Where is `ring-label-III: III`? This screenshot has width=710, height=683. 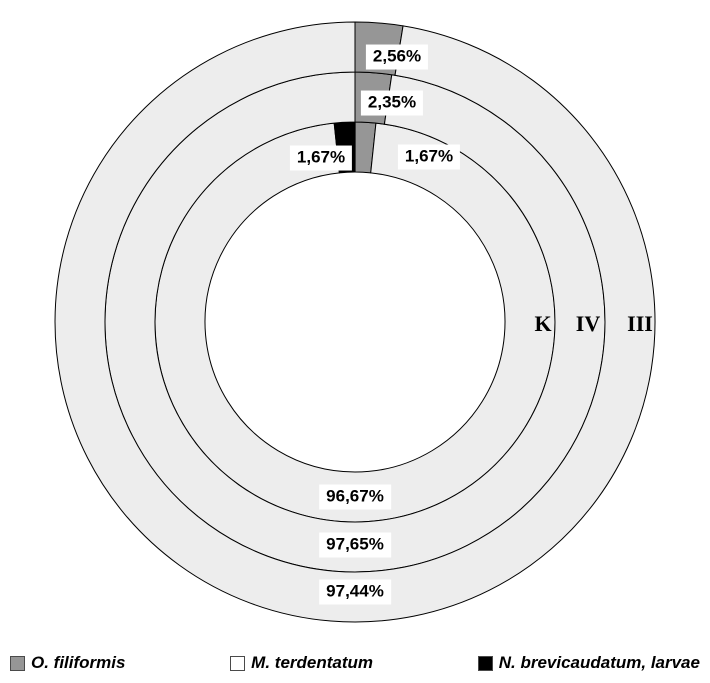 ring-label-III: III is located at coordinates (640, 323).